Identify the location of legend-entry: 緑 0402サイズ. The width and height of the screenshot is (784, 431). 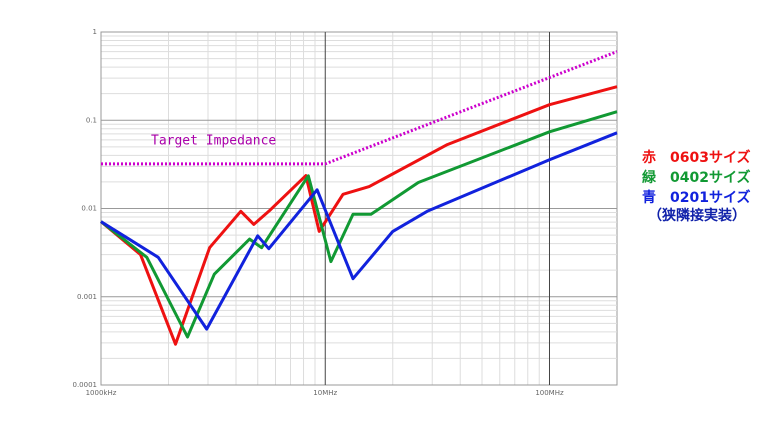
(696, 177).